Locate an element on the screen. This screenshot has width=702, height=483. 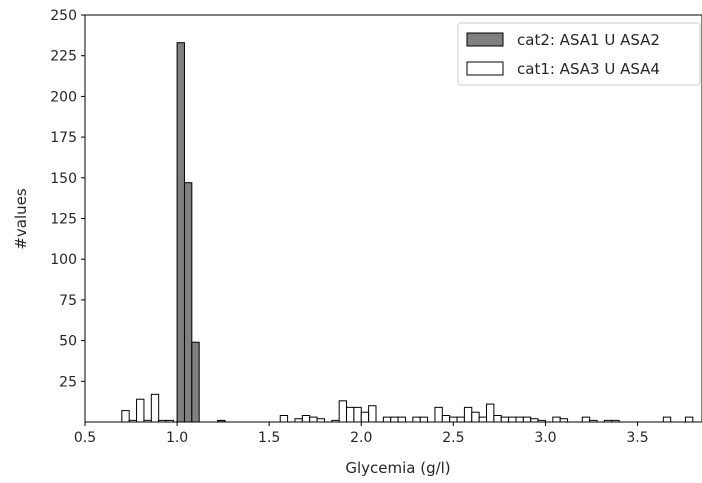
x-tick-label: 0.5 is located at coordinates (85, 438).